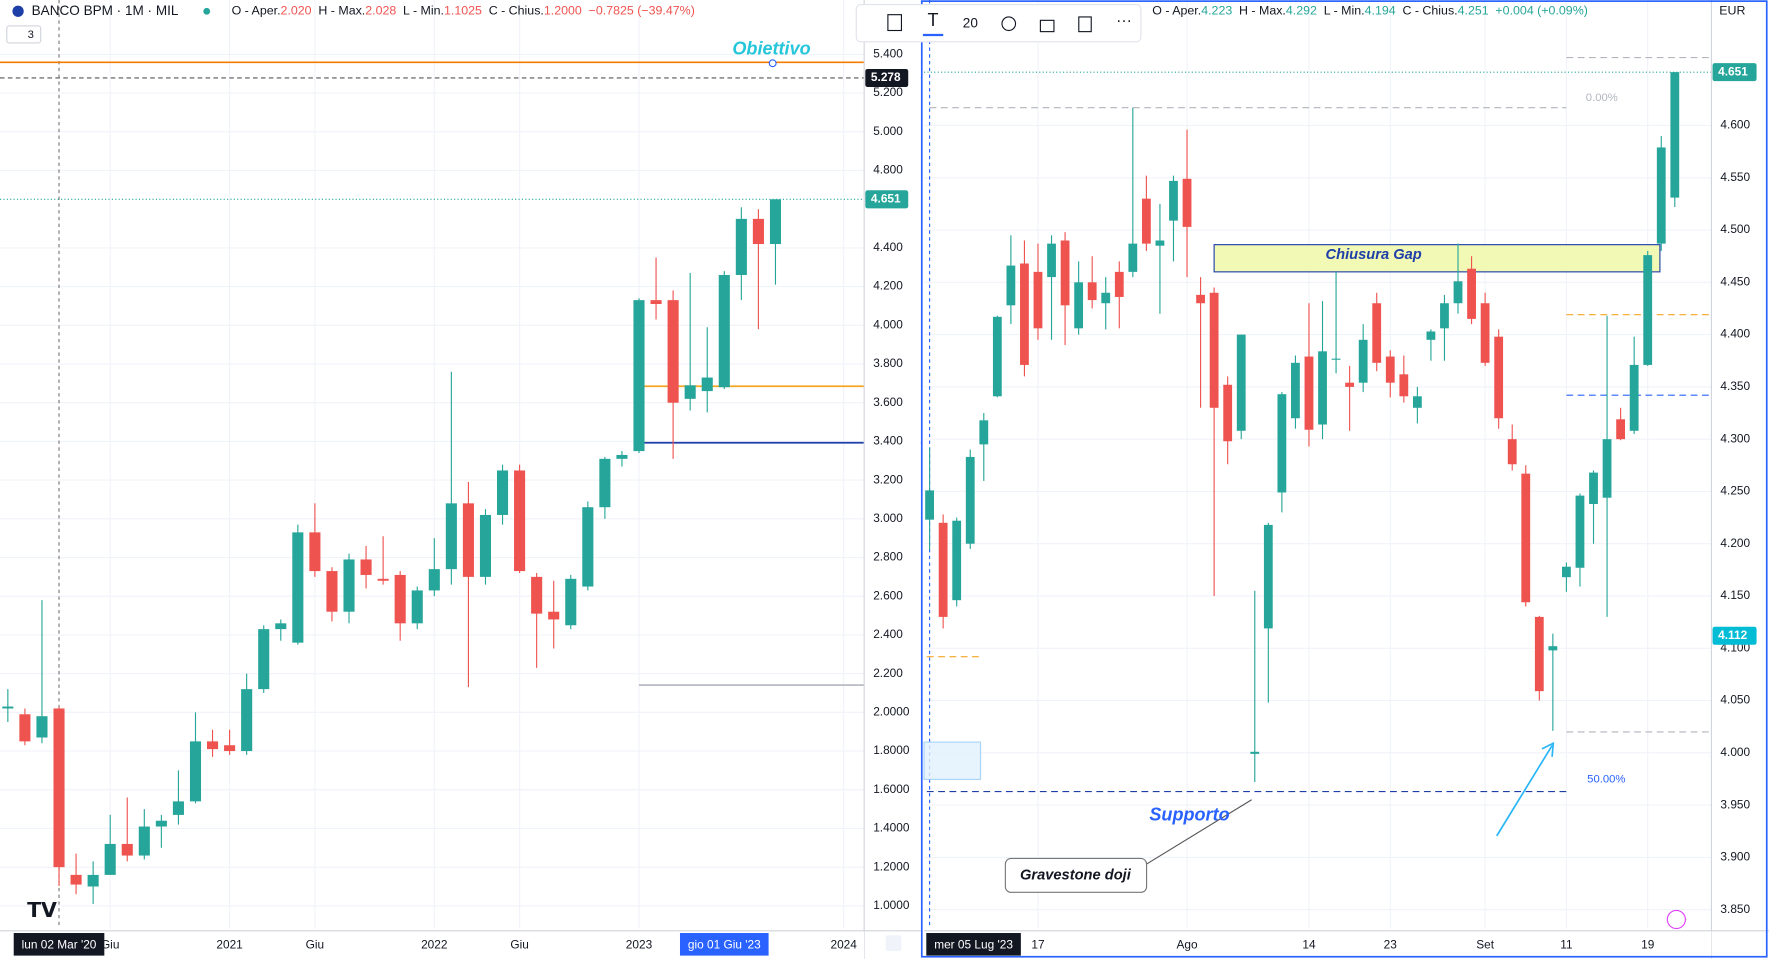 This screenshot has width=1769, height=959. What do you see at coordinates (1009, 24) in the screenshot?
I see `toolbar-settings` at bounding box center [1009, 24].